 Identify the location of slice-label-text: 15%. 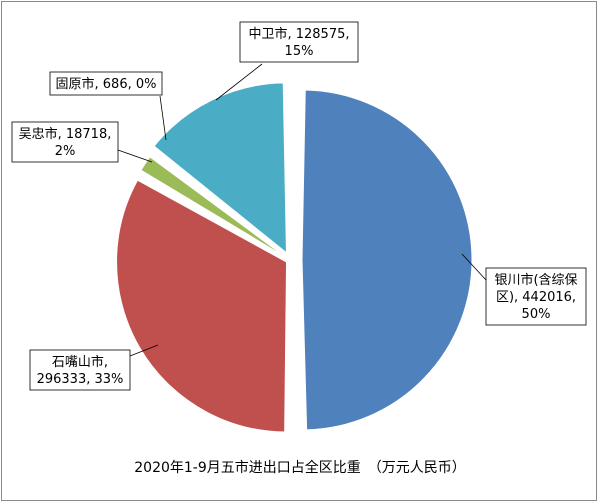
(299, 51).